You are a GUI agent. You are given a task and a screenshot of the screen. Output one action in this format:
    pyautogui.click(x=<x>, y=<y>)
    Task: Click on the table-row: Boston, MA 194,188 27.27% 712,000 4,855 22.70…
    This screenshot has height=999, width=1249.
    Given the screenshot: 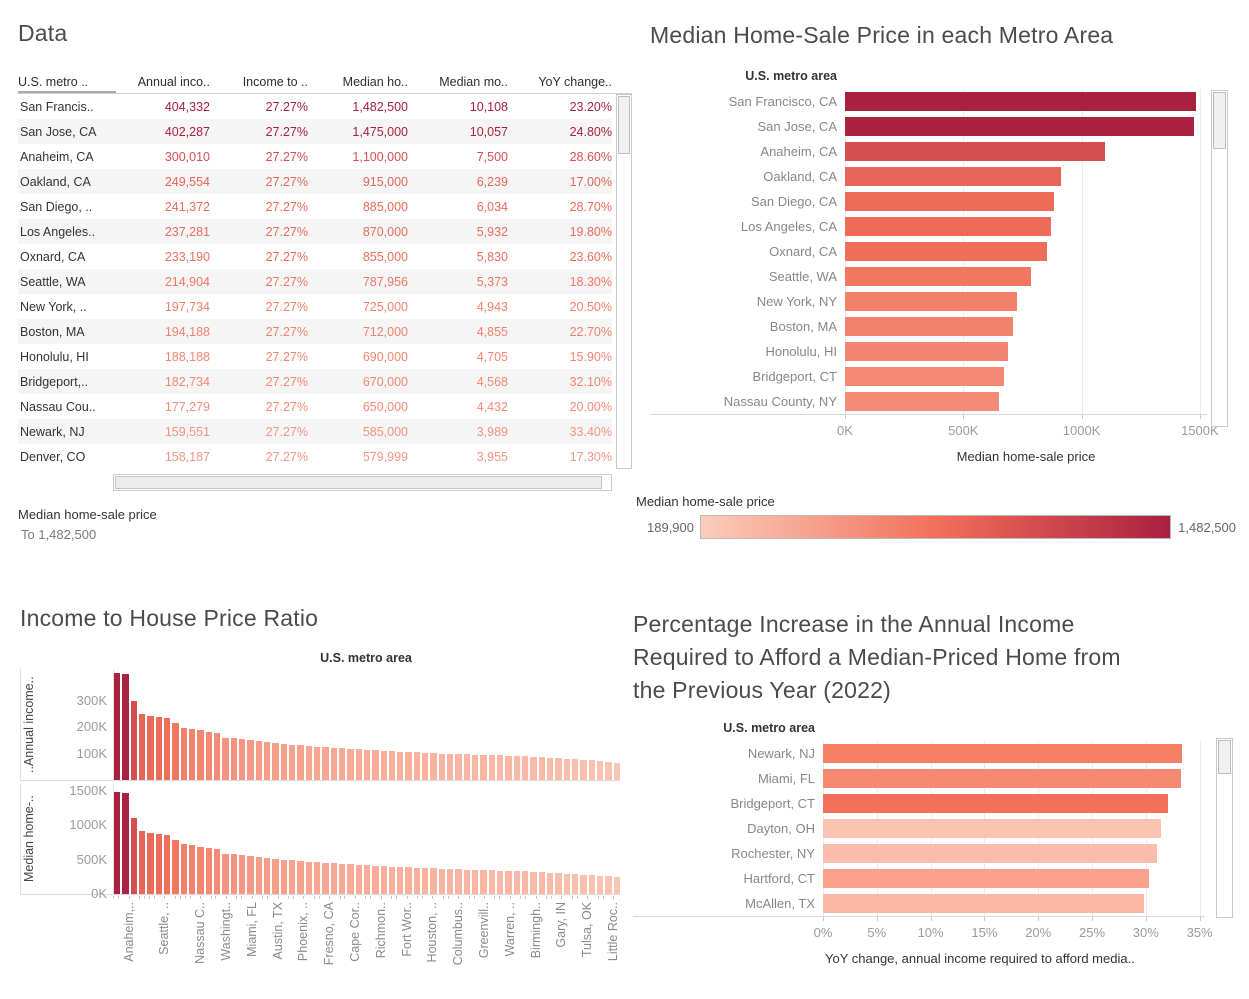 What is the action you would take?
    pyautogui.click(x=315, y=331)
    